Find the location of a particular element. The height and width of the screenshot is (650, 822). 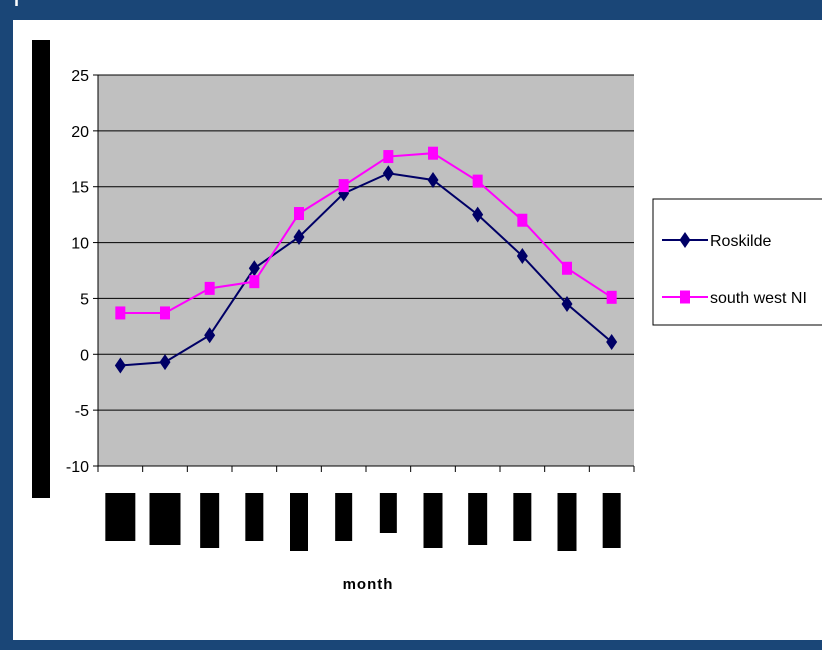

y-tick-label: 25 is located at coordinates (80, 76).